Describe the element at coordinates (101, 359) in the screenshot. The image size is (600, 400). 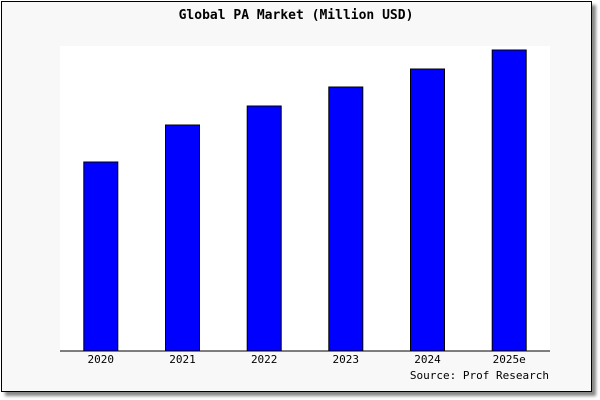
I see `x-tick-label: 2020` at that location.